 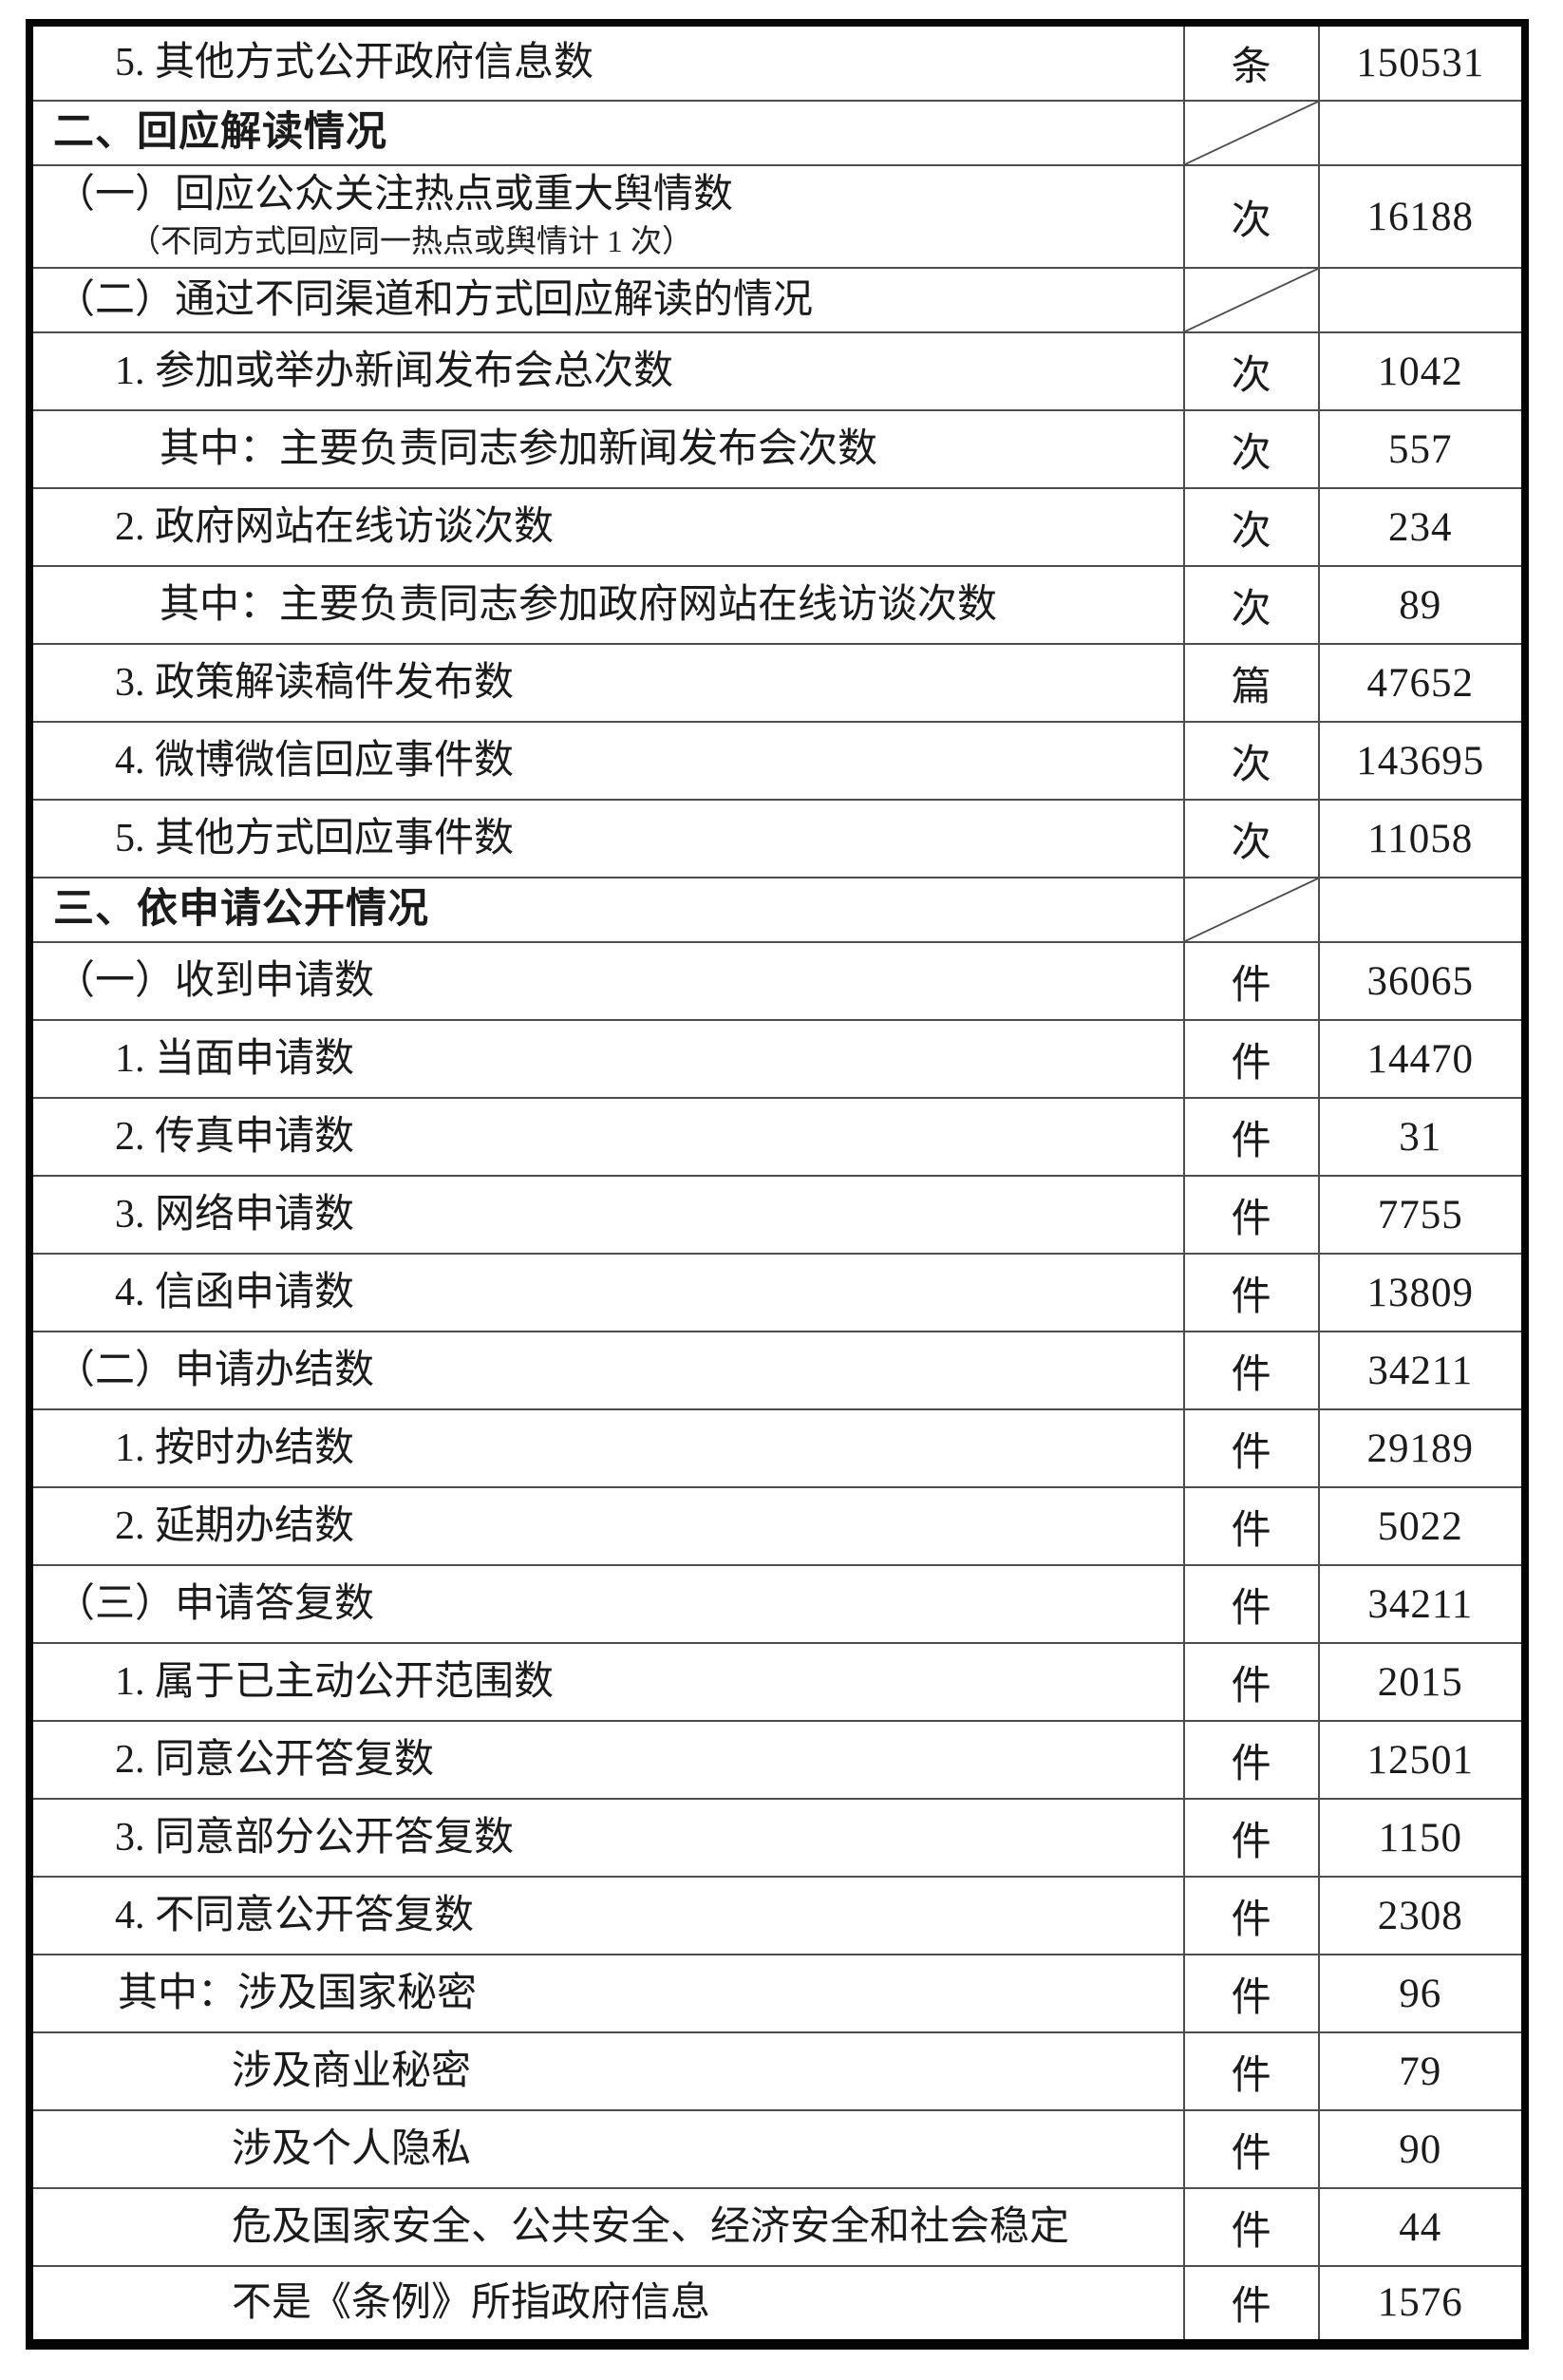 What do you see at coordinates (1422, 981) in the screenshot?
I see `value-cell: 36065` at bounding box center [1422, 981].